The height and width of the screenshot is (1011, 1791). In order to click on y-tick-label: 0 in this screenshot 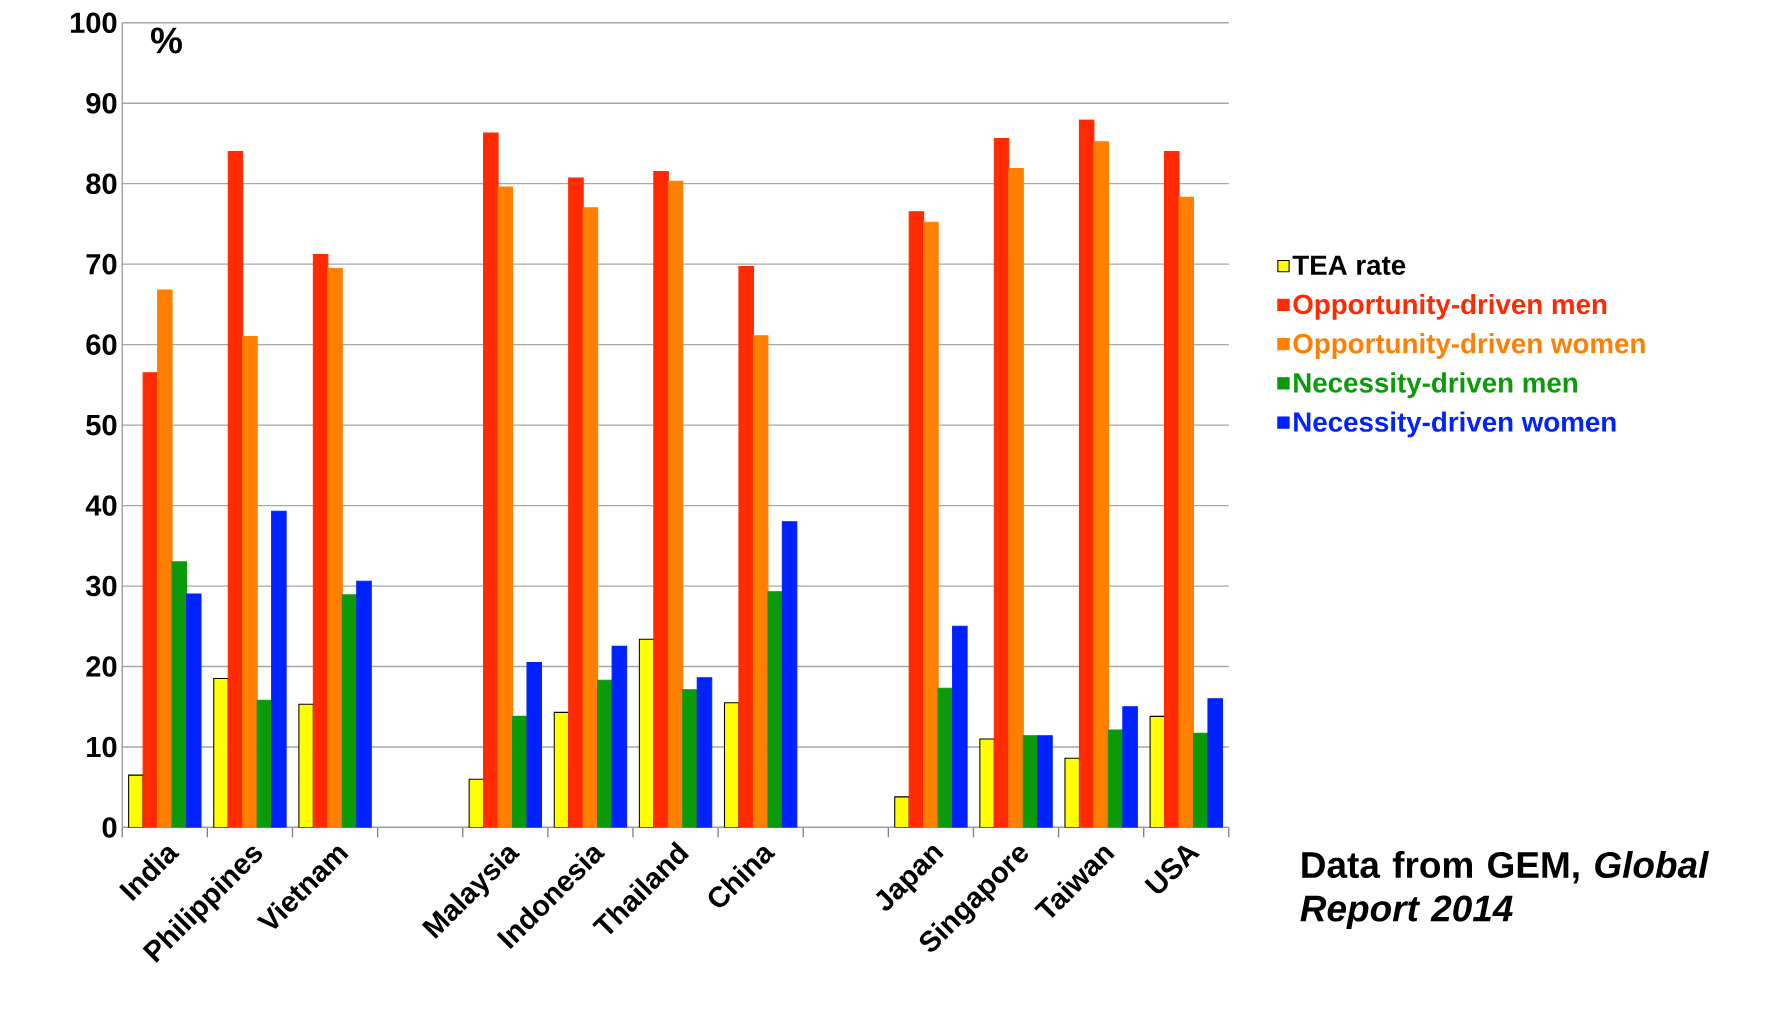, I will do `click(109, 827)`.